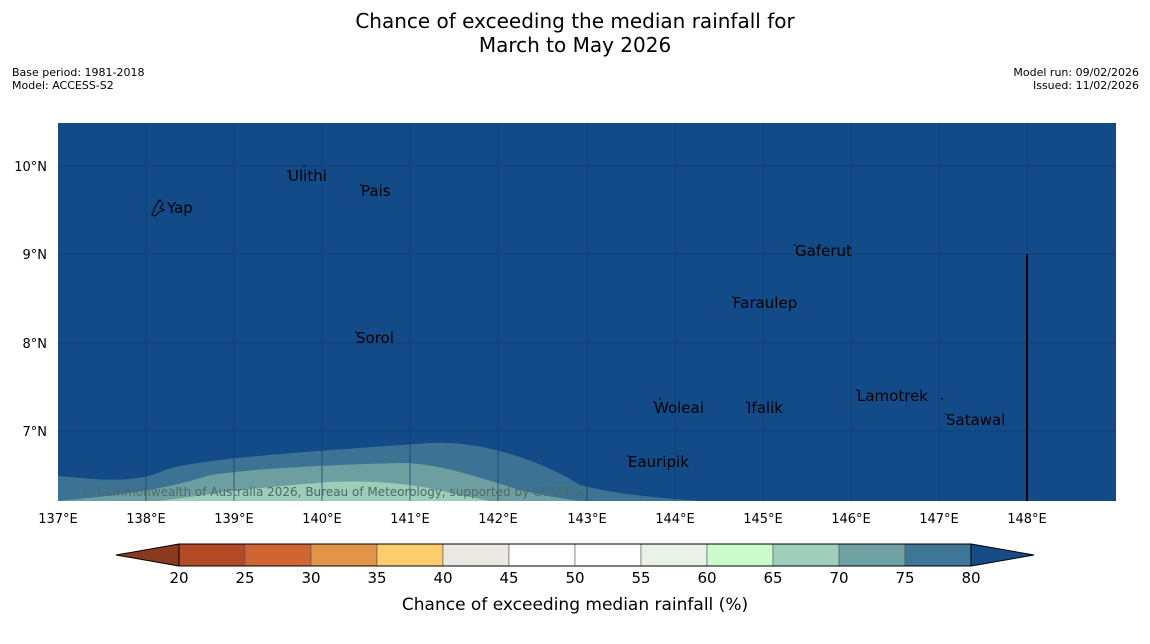 The width and height of the screenshot is (1150, 644). What do you see at coordinates (975, 420) in the screenshot?
I see `place-label-satawal: Satawal` at bounding box center [975, 420].